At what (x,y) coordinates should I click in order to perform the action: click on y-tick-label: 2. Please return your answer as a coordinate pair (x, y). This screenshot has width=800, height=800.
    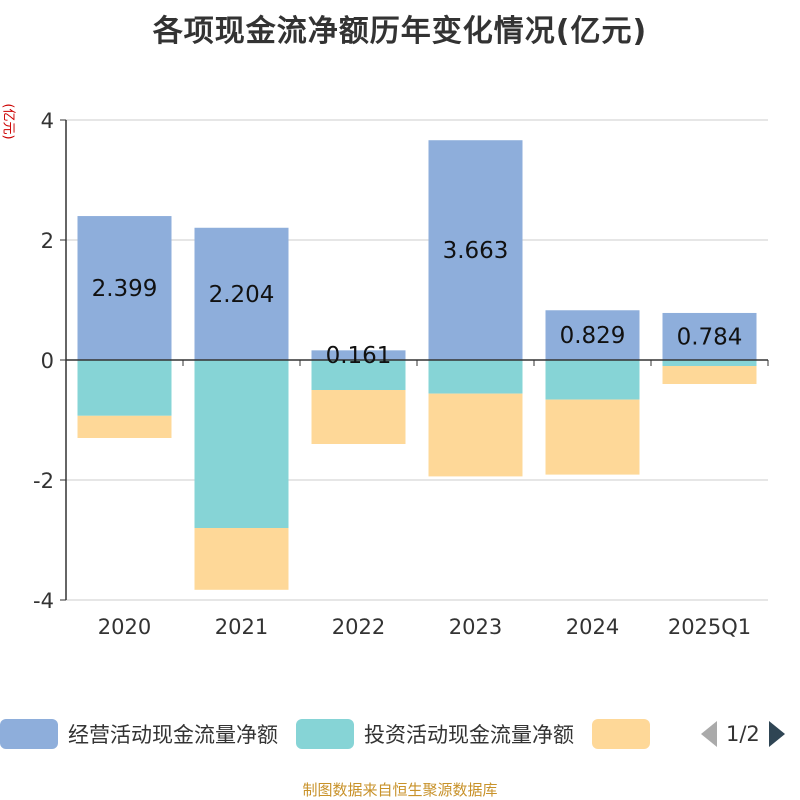
    Looking at the image, I should click on (47, 241).